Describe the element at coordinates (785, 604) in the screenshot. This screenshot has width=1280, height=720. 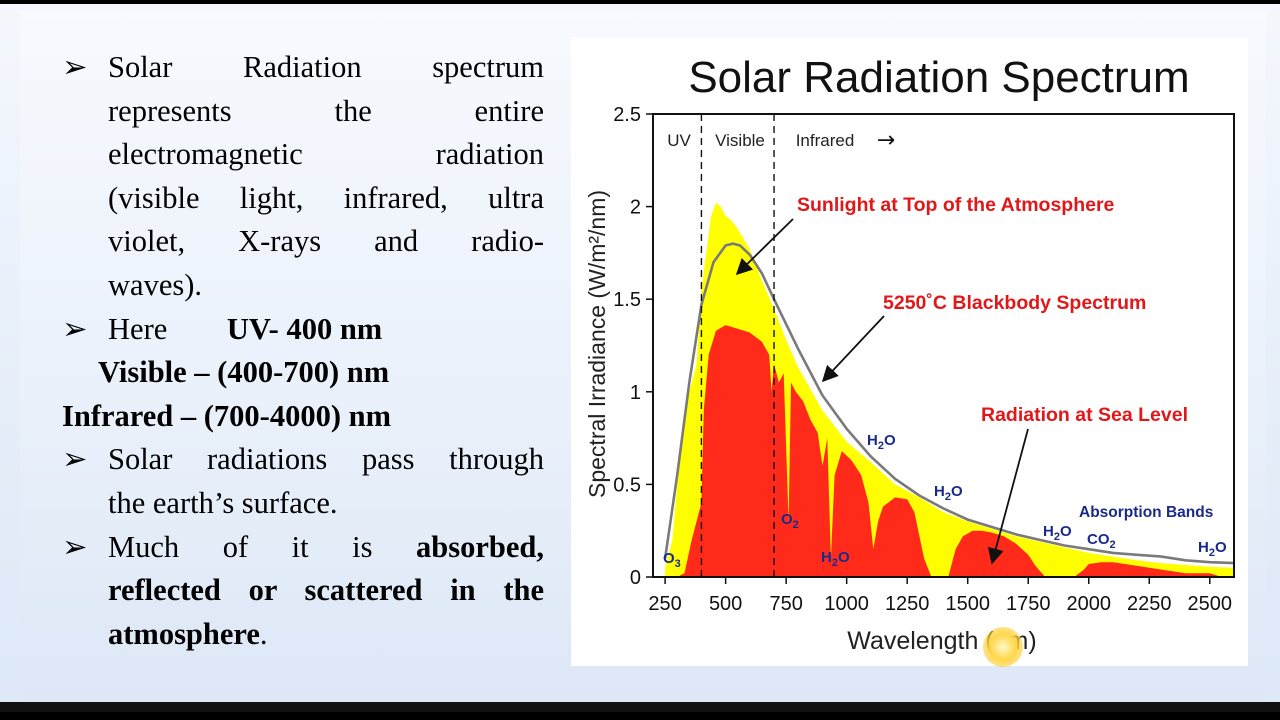
I see `x-tick-label: 750` at that location.